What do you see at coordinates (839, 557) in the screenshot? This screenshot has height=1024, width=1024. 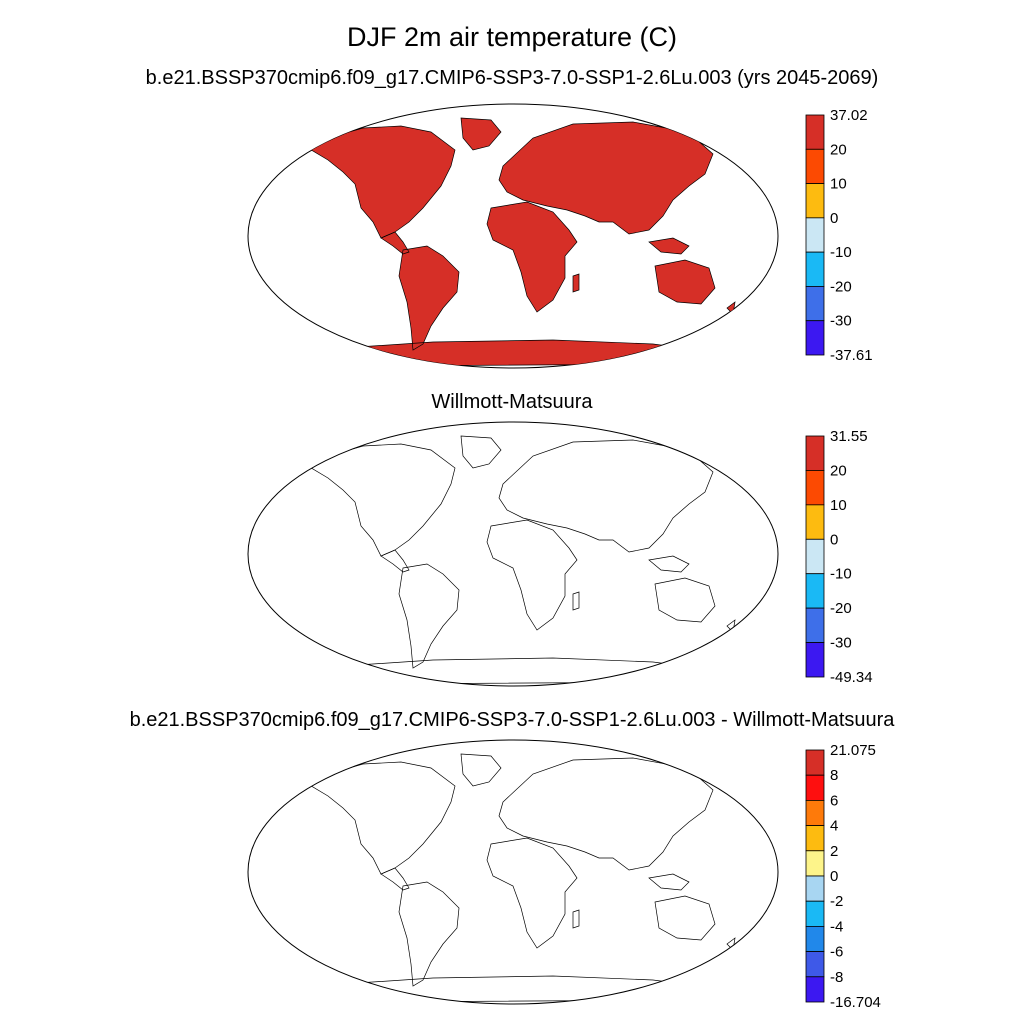 I see `colorbar-2: 31.55 20 10 0 -10 -20 -30 -49.34` at bounding box center [839, 557].